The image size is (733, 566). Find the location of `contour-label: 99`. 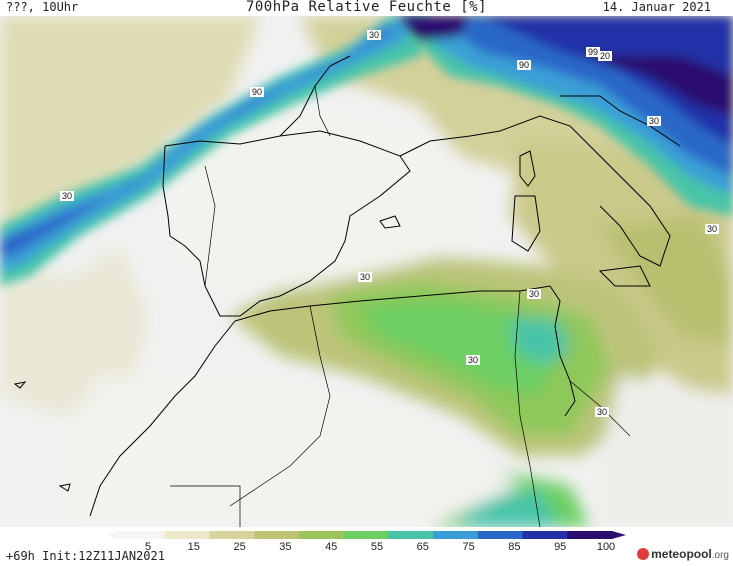

contour-label: 99 is located at coordinates (593, 52).